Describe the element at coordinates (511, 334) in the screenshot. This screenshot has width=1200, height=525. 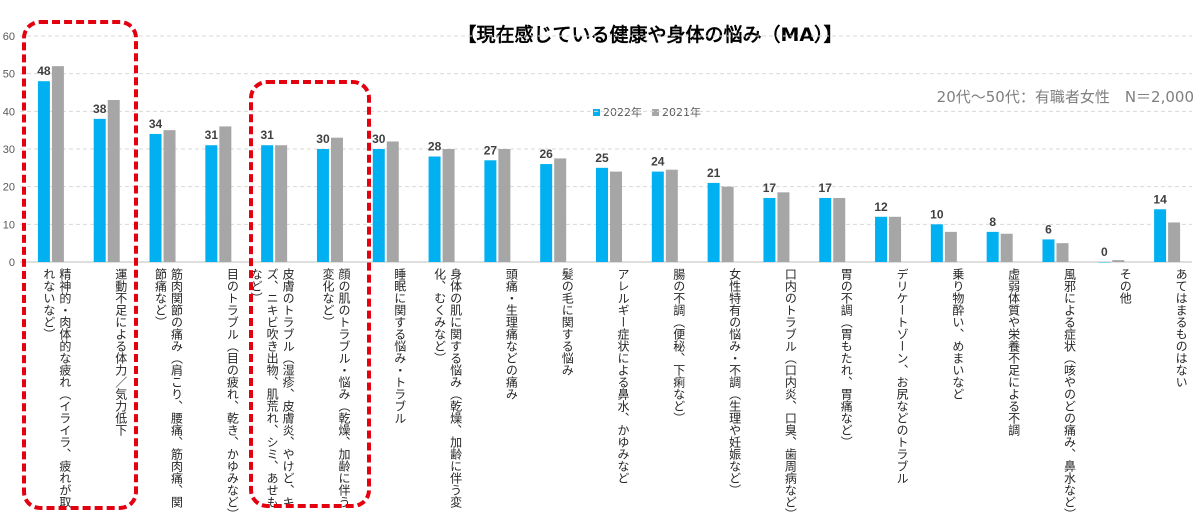
I see `category-label: 頭痛・生理痛などの痛み` at that location.